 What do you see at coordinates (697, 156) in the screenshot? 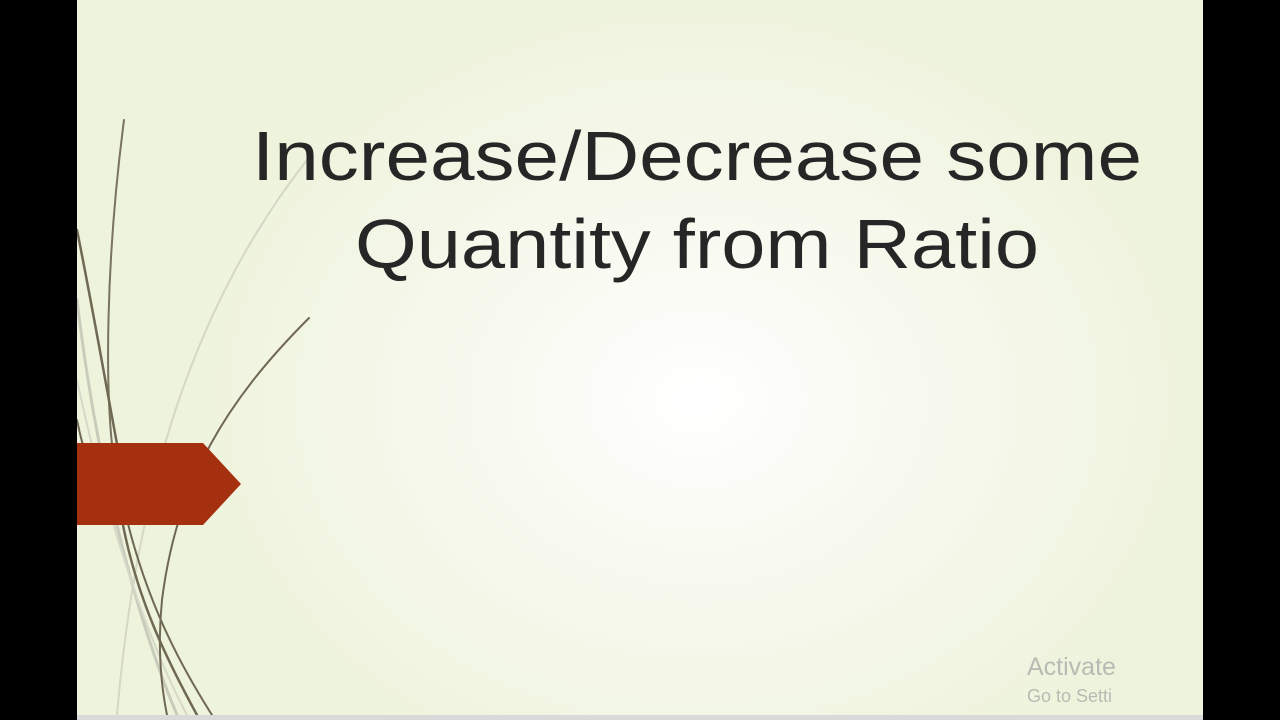
I see `title-line-1: Increase/Decrease some` at bounding box center [697, 156].